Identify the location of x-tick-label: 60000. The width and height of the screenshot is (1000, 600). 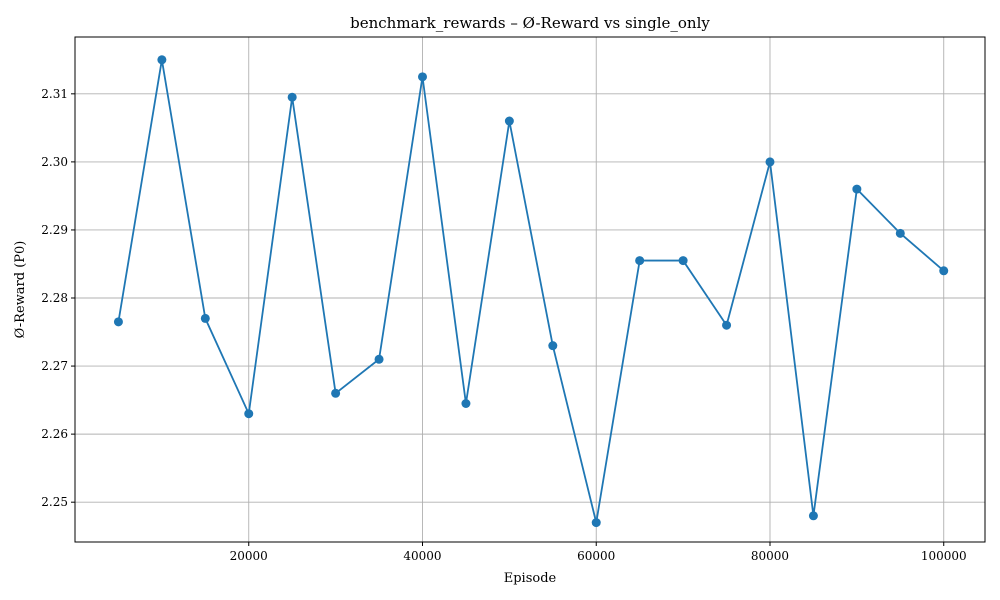
(596, 556).